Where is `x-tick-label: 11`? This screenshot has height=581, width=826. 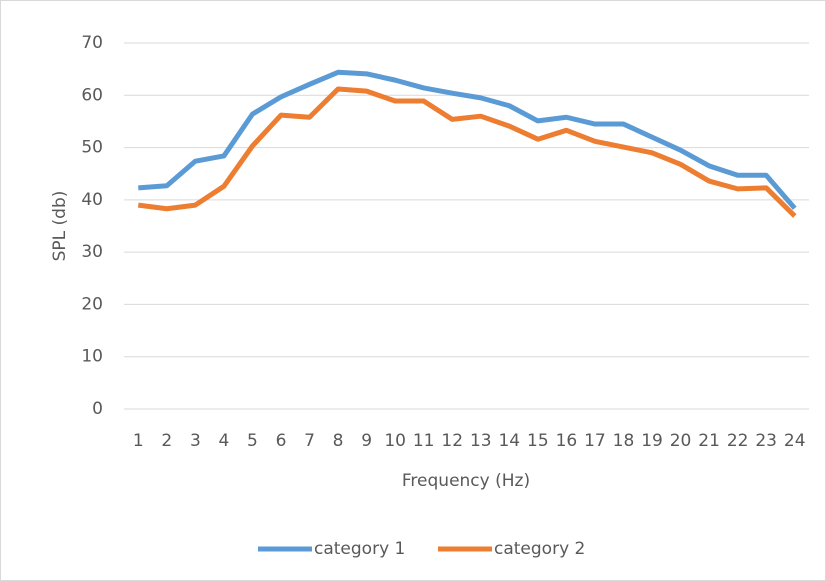 x-tick-label: 11 is located at coordinates (424, 441).